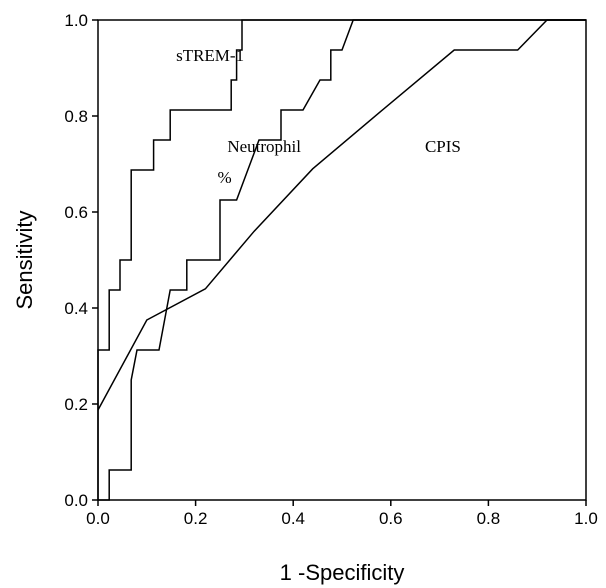 The width and height of the screenshot is (606, 588). Describe the element at coordinates (76, 308) in the screenshot. I see `y-tick-label: 0.4` at that location.